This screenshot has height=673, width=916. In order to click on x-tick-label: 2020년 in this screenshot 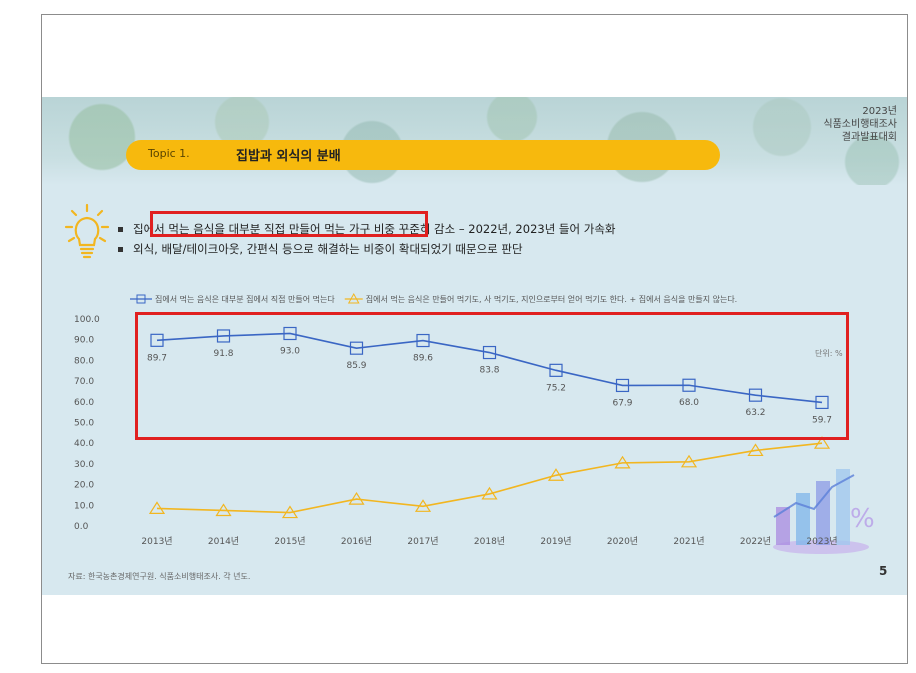, I will do `click(622, 541)`.